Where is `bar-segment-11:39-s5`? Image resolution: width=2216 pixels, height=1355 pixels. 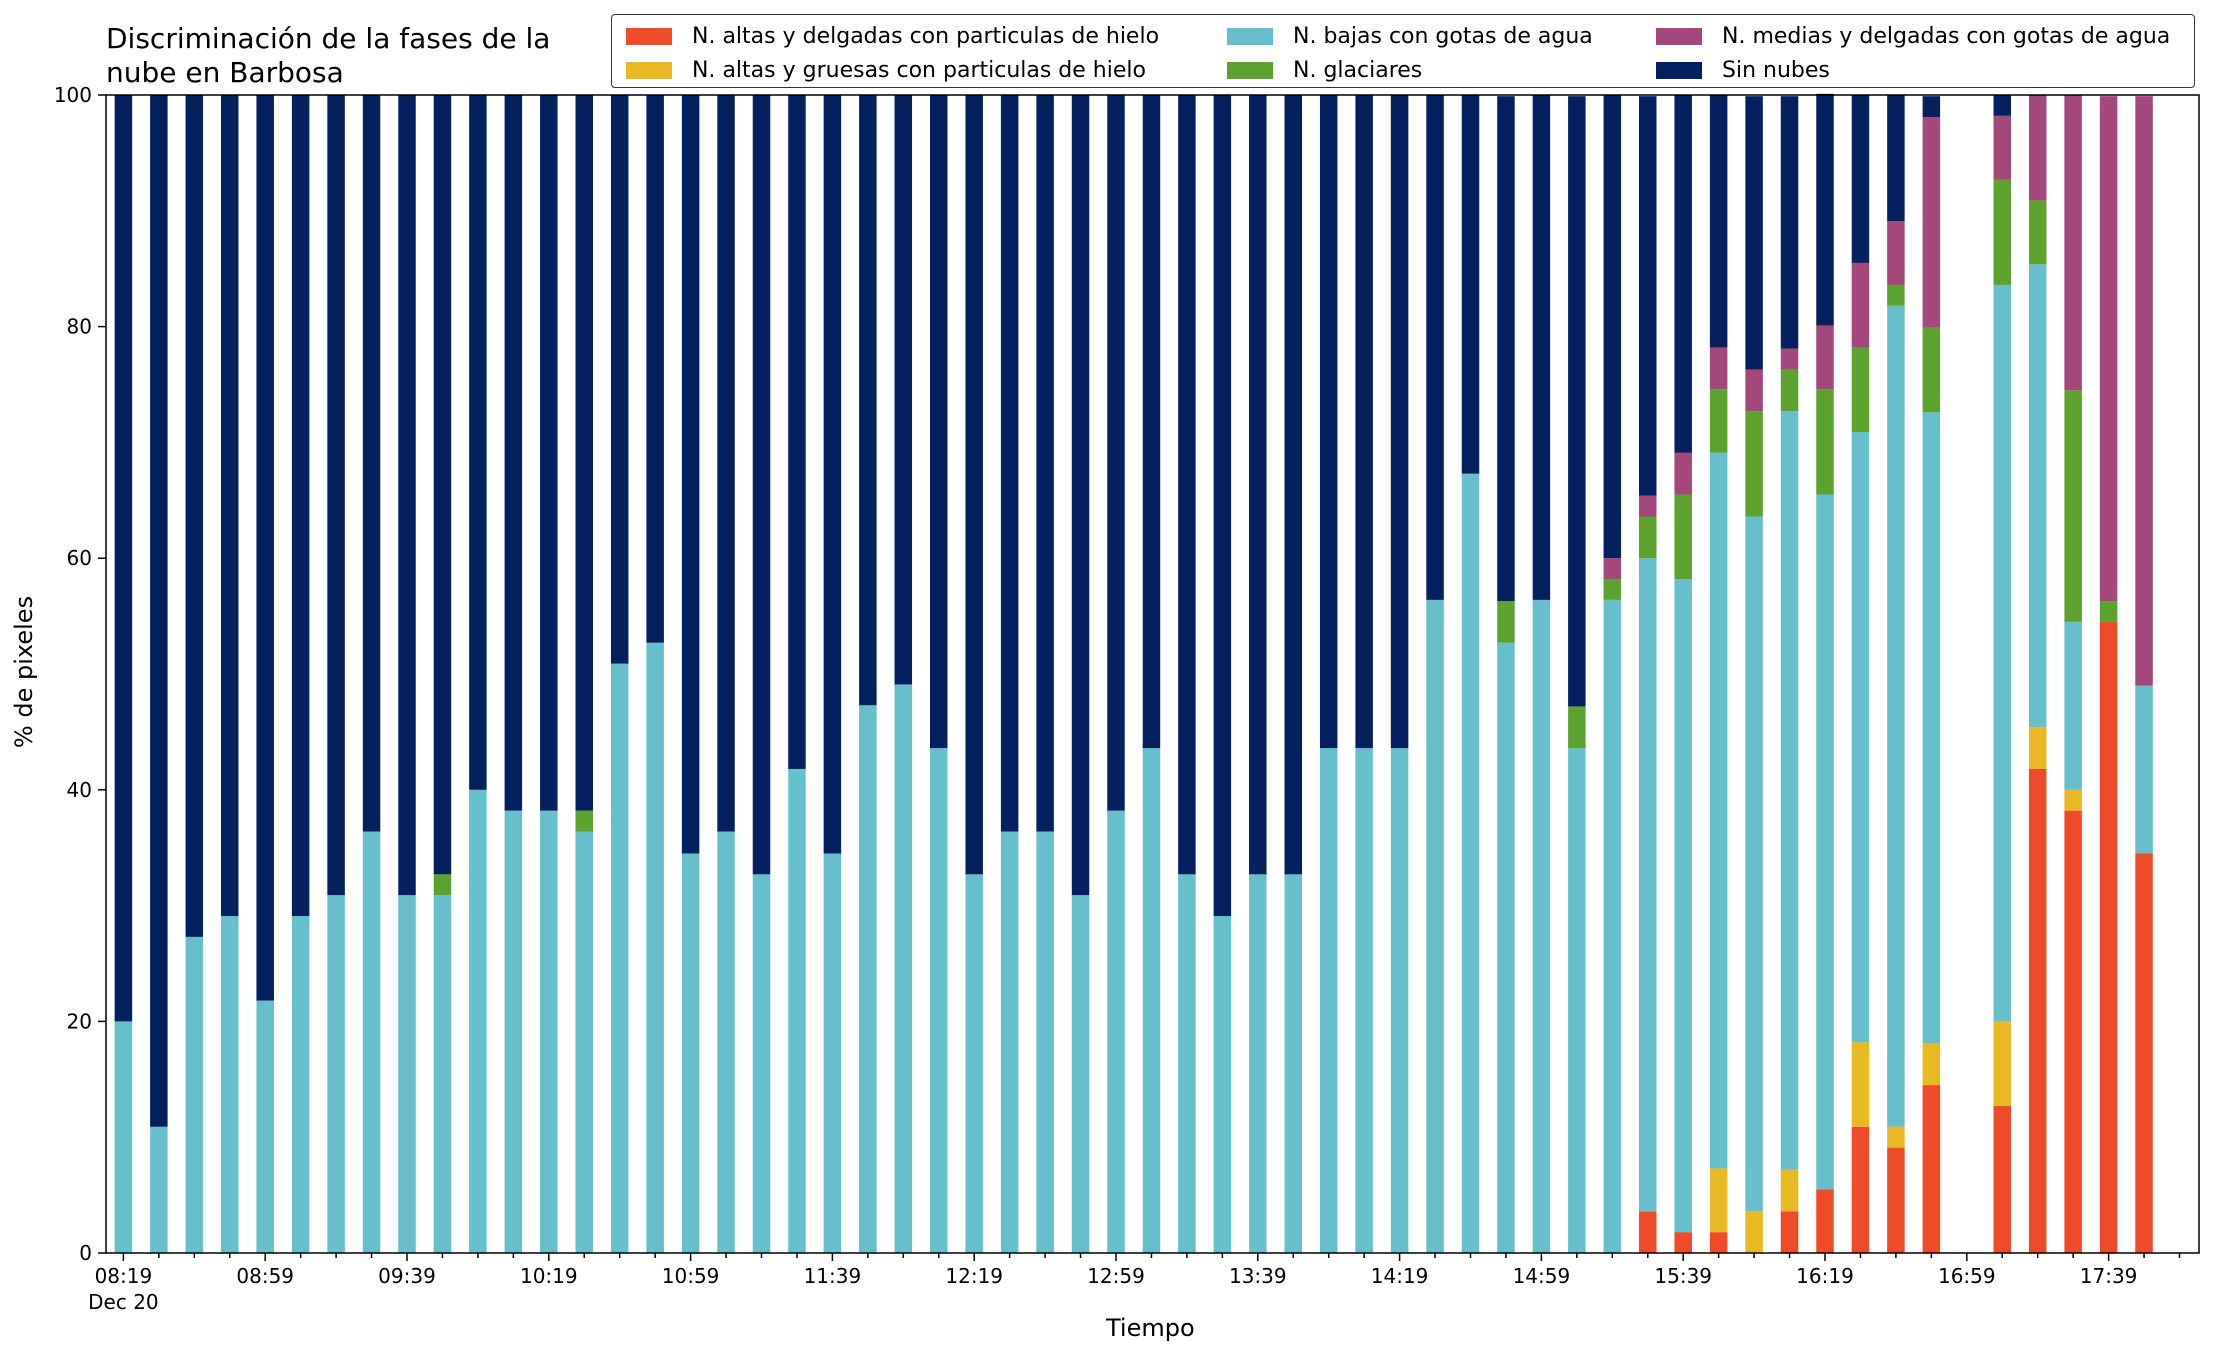
bar-segment-11:39-s5 is located at coordinates (832, 474).